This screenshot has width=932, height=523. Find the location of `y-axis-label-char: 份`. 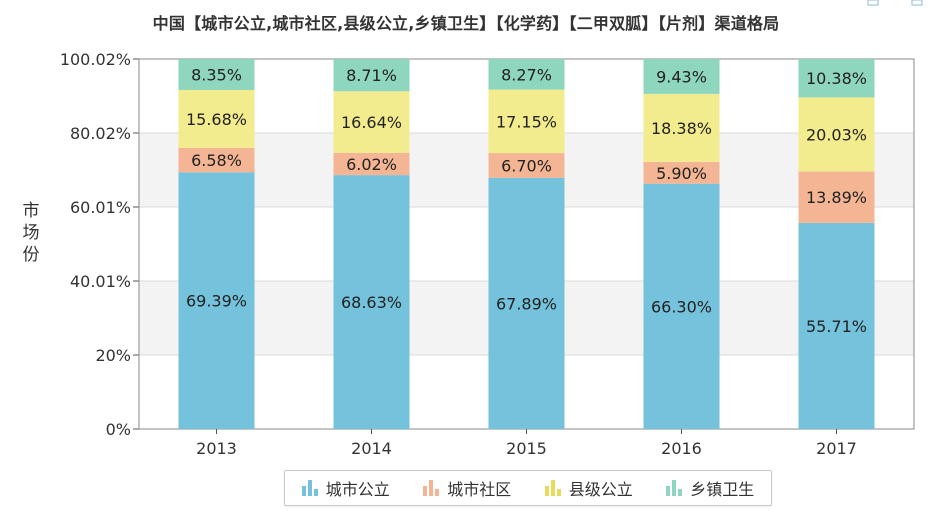

y-axis-label-char: 份 is located at coordinates (31, 255).